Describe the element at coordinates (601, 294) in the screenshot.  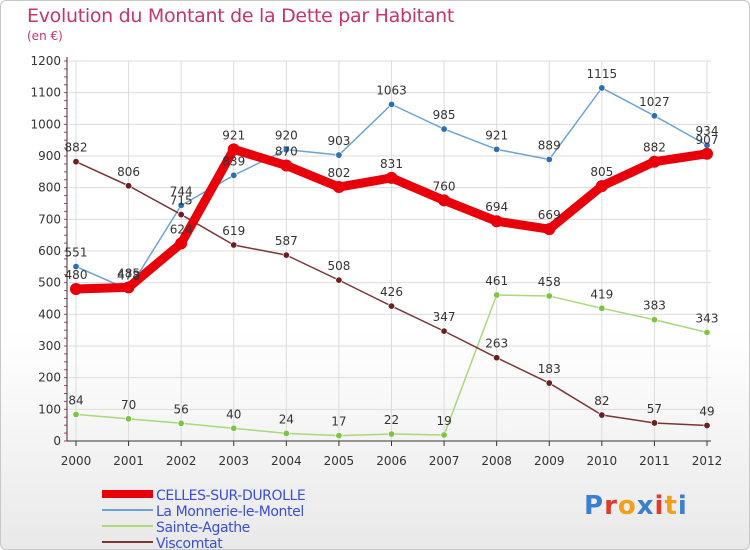
I see `data-label: 419` at that location.